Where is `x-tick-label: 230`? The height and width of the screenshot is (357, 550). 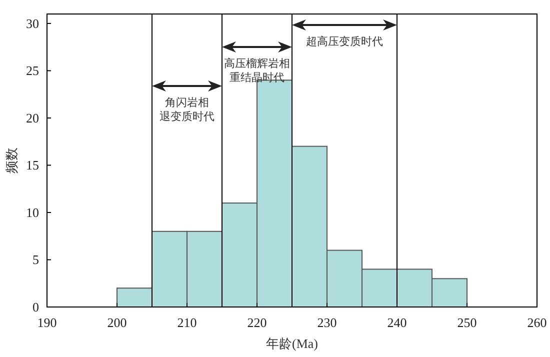
x-tick-label: 230 is located at coordinates (327, 322).